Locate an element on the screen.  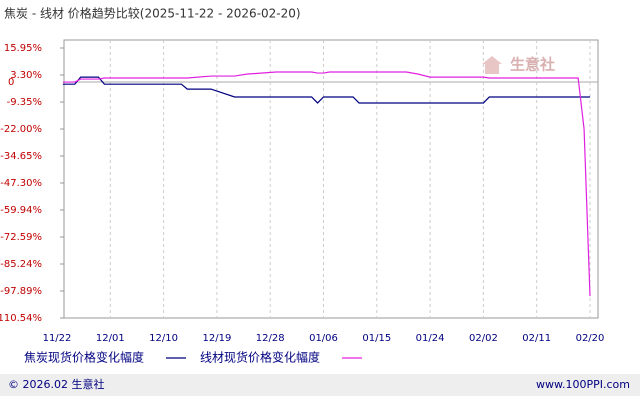
y-tick-label: -59.94% is located at coordinates (21, 210).